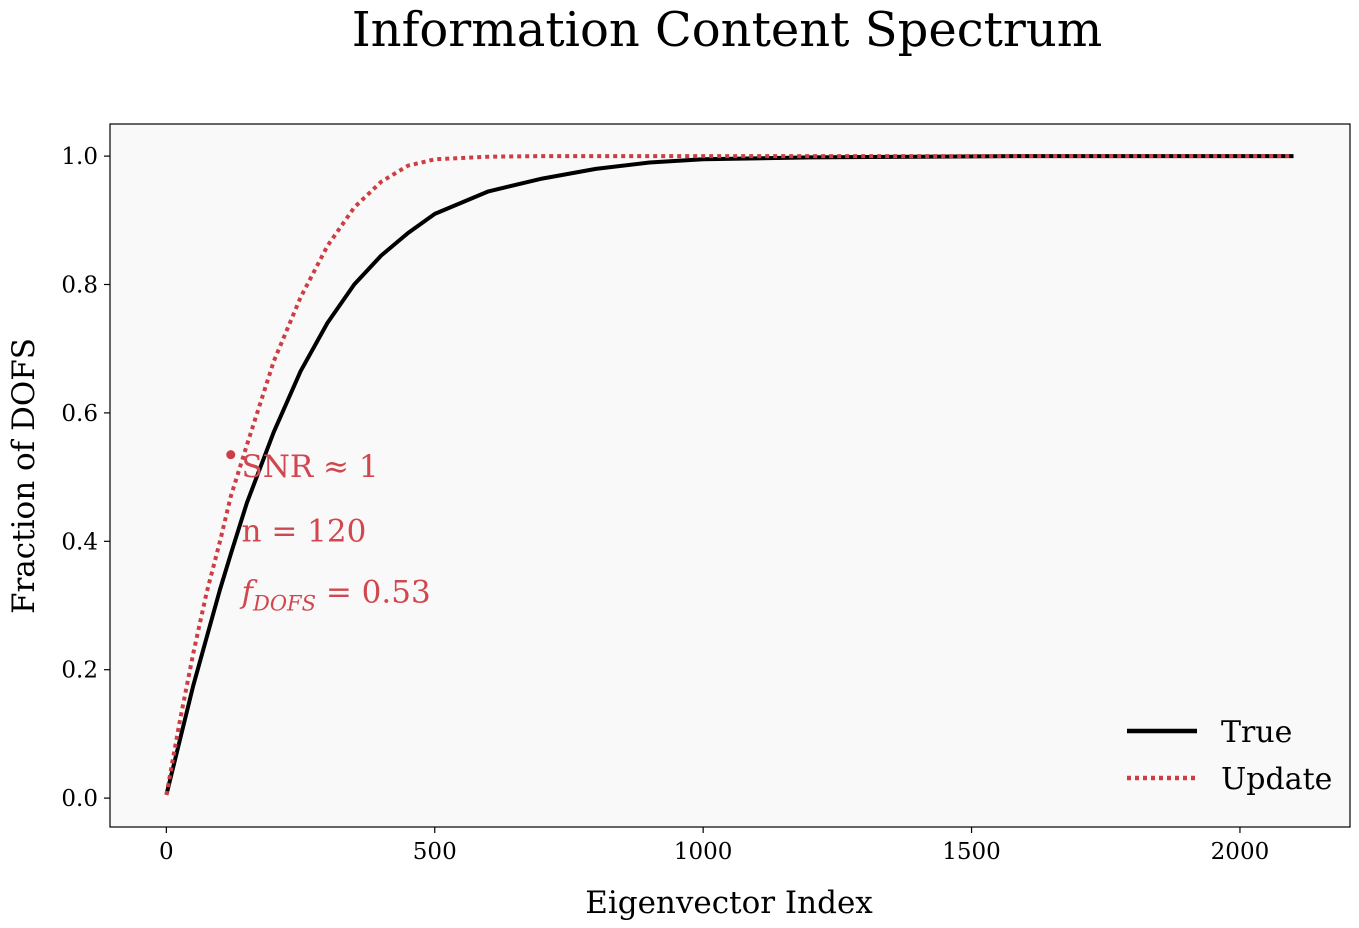 The height and width of the screenshot is (928, 1359). I want to click on y-tick-label: 0.6, so click(79, 414).